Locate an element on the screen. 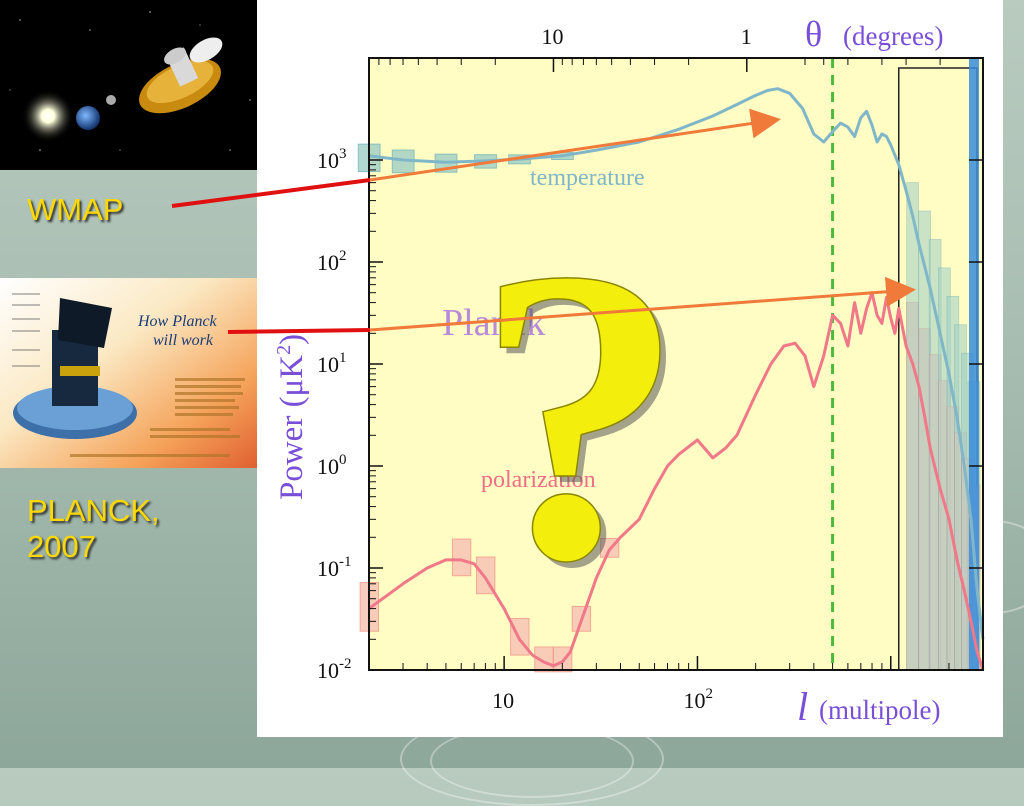 This screenshot has height=806, width=1024. wmap-caption: WMAP is located at coordinates (75, 209).